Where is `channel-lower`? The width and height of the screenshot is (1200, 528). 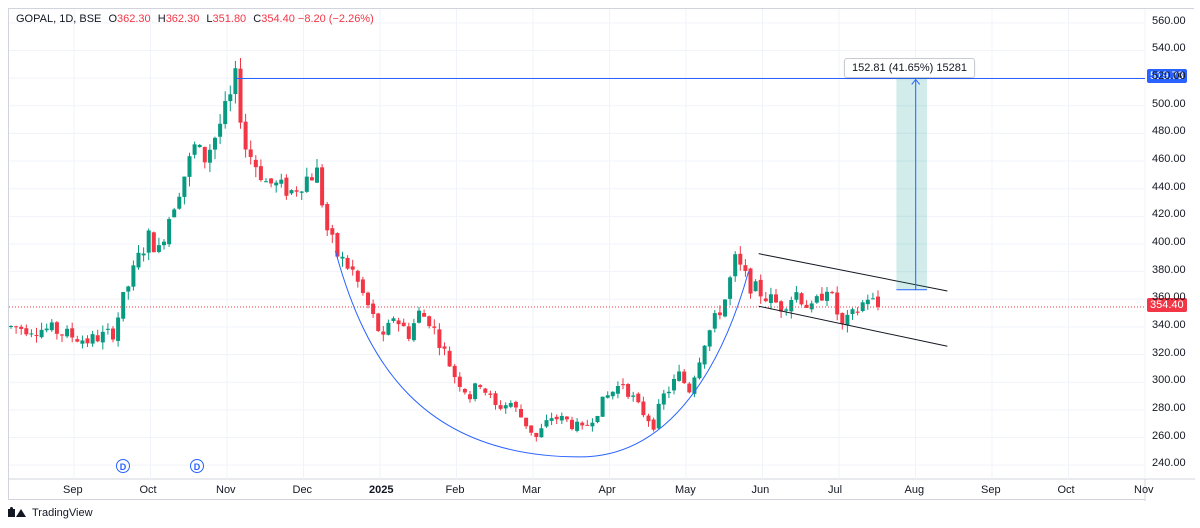 channel-lower is located at coordinates (853, 326).